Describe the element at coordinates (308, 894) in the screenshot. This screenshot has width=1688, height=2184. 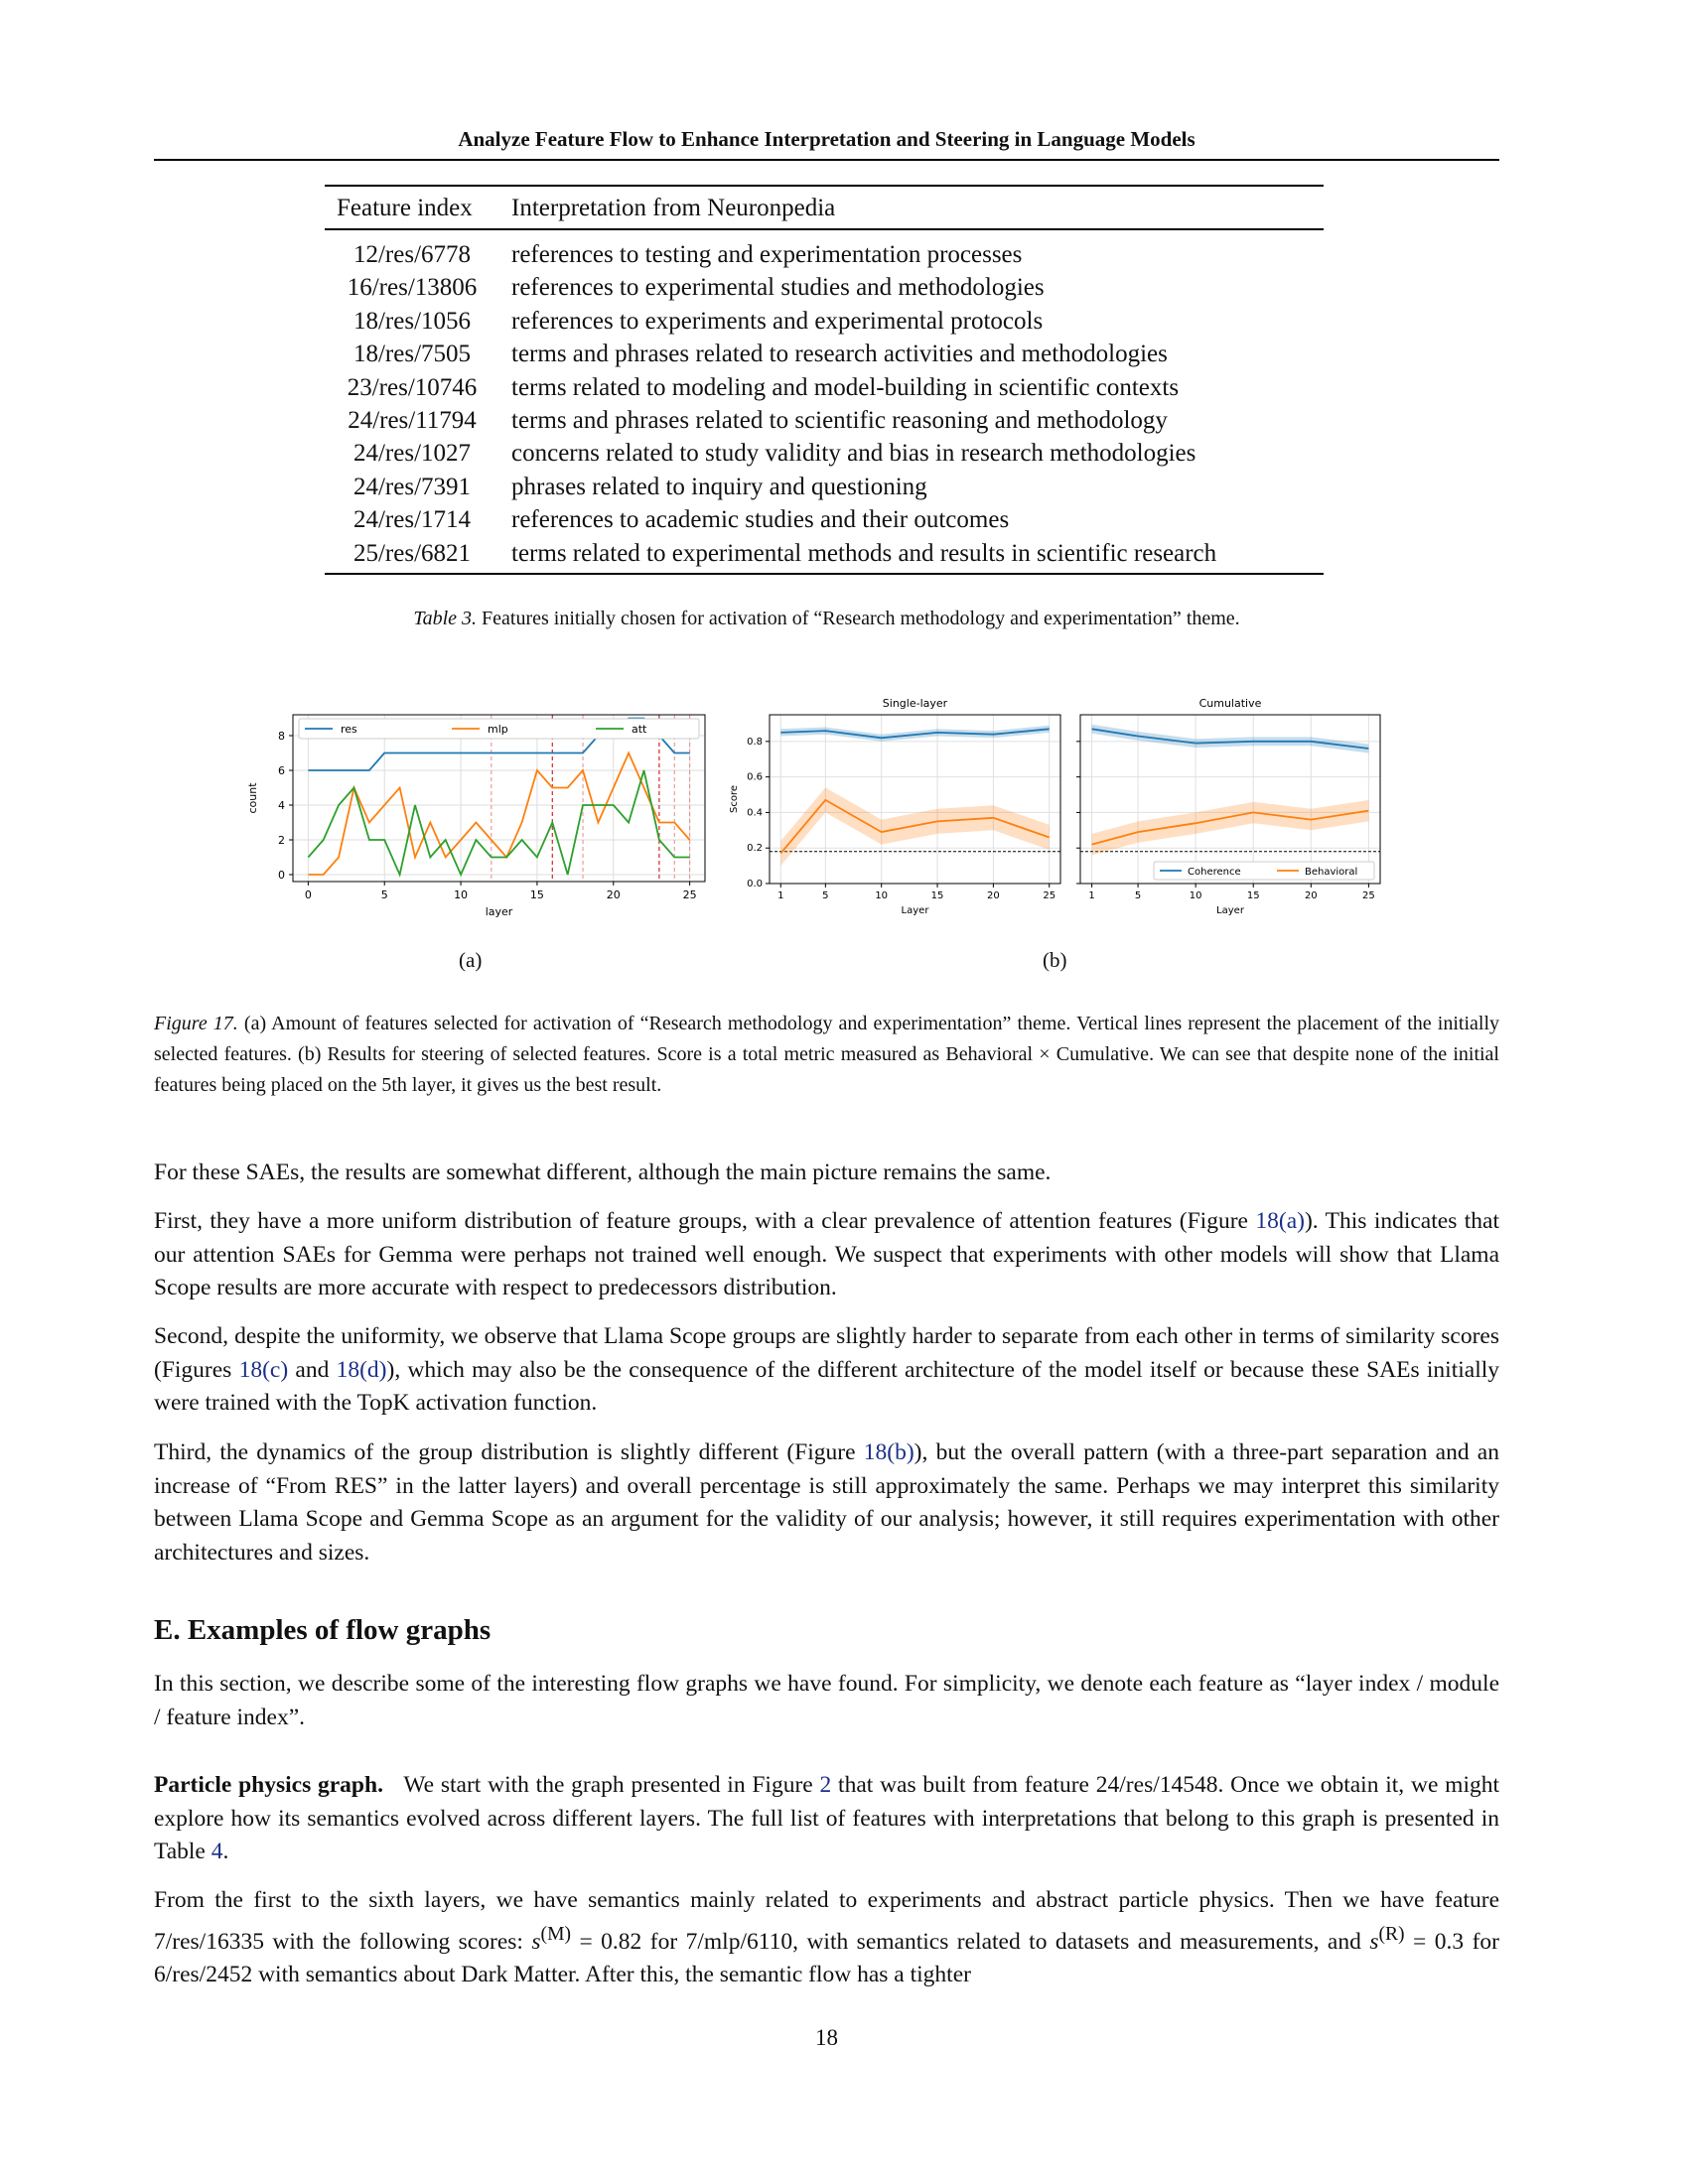
I see `x-tick-label: 0` at that location.